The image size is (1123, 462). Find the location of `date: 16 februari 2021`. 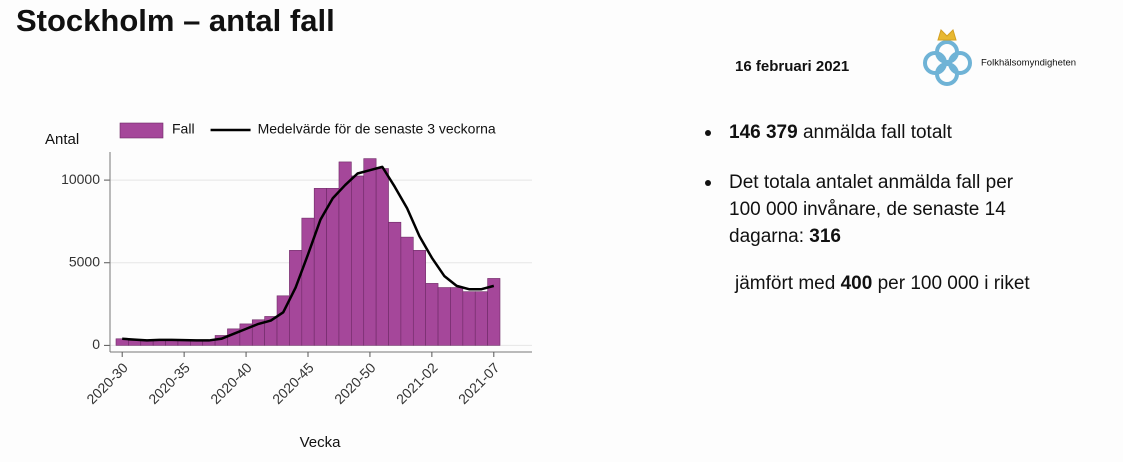

date: 16 februari 2021 is located at coordinates (792, 66).